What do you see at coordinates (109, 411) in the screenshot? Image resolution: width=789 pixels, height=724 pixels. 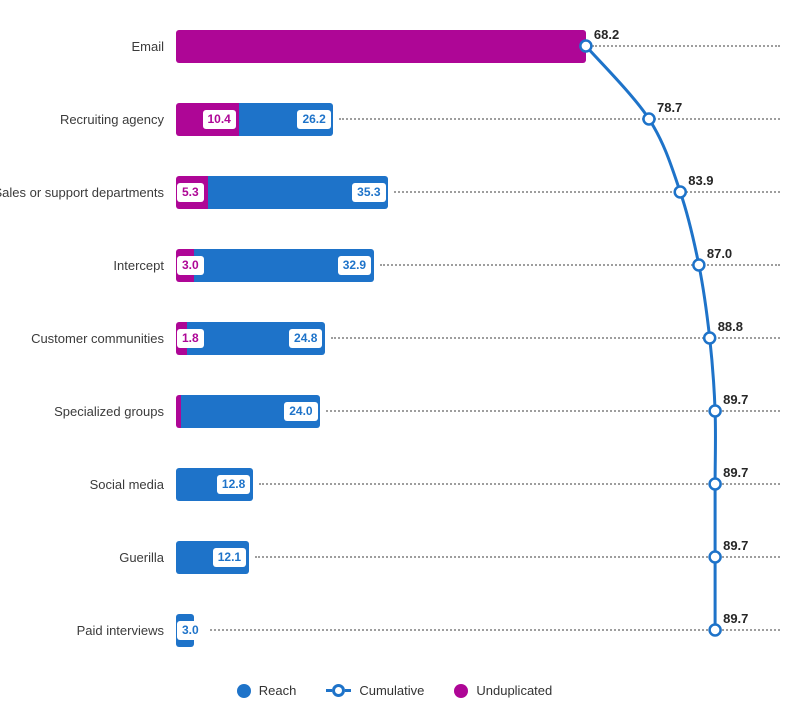 I see `category-label: Specialized groups` at bounding box center [109, 411].